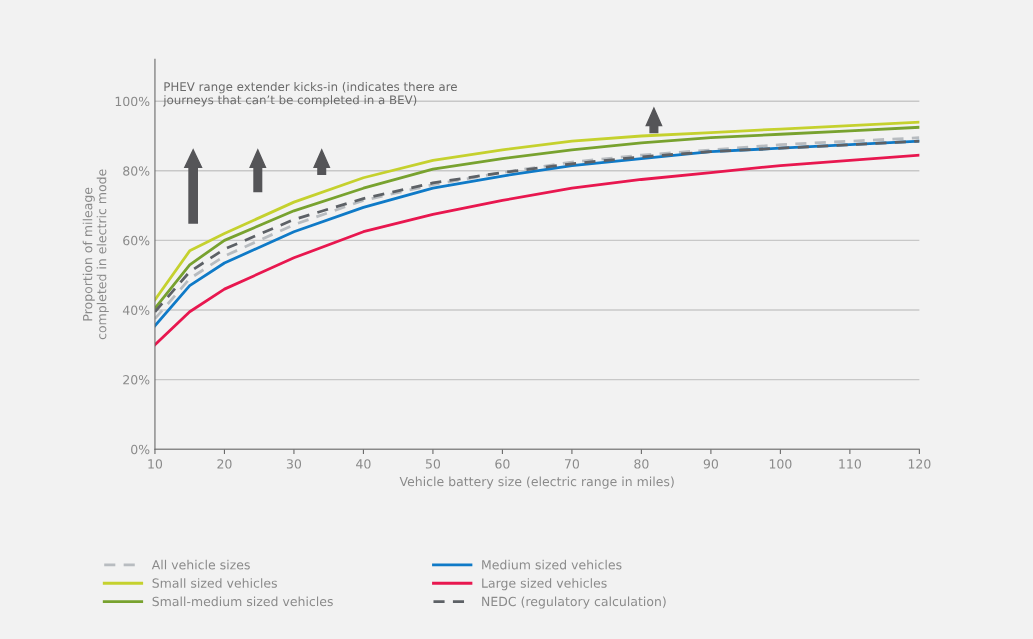 The image size is (1033, 639). I want to click on x-tick-label: 60, so click(502, 464).